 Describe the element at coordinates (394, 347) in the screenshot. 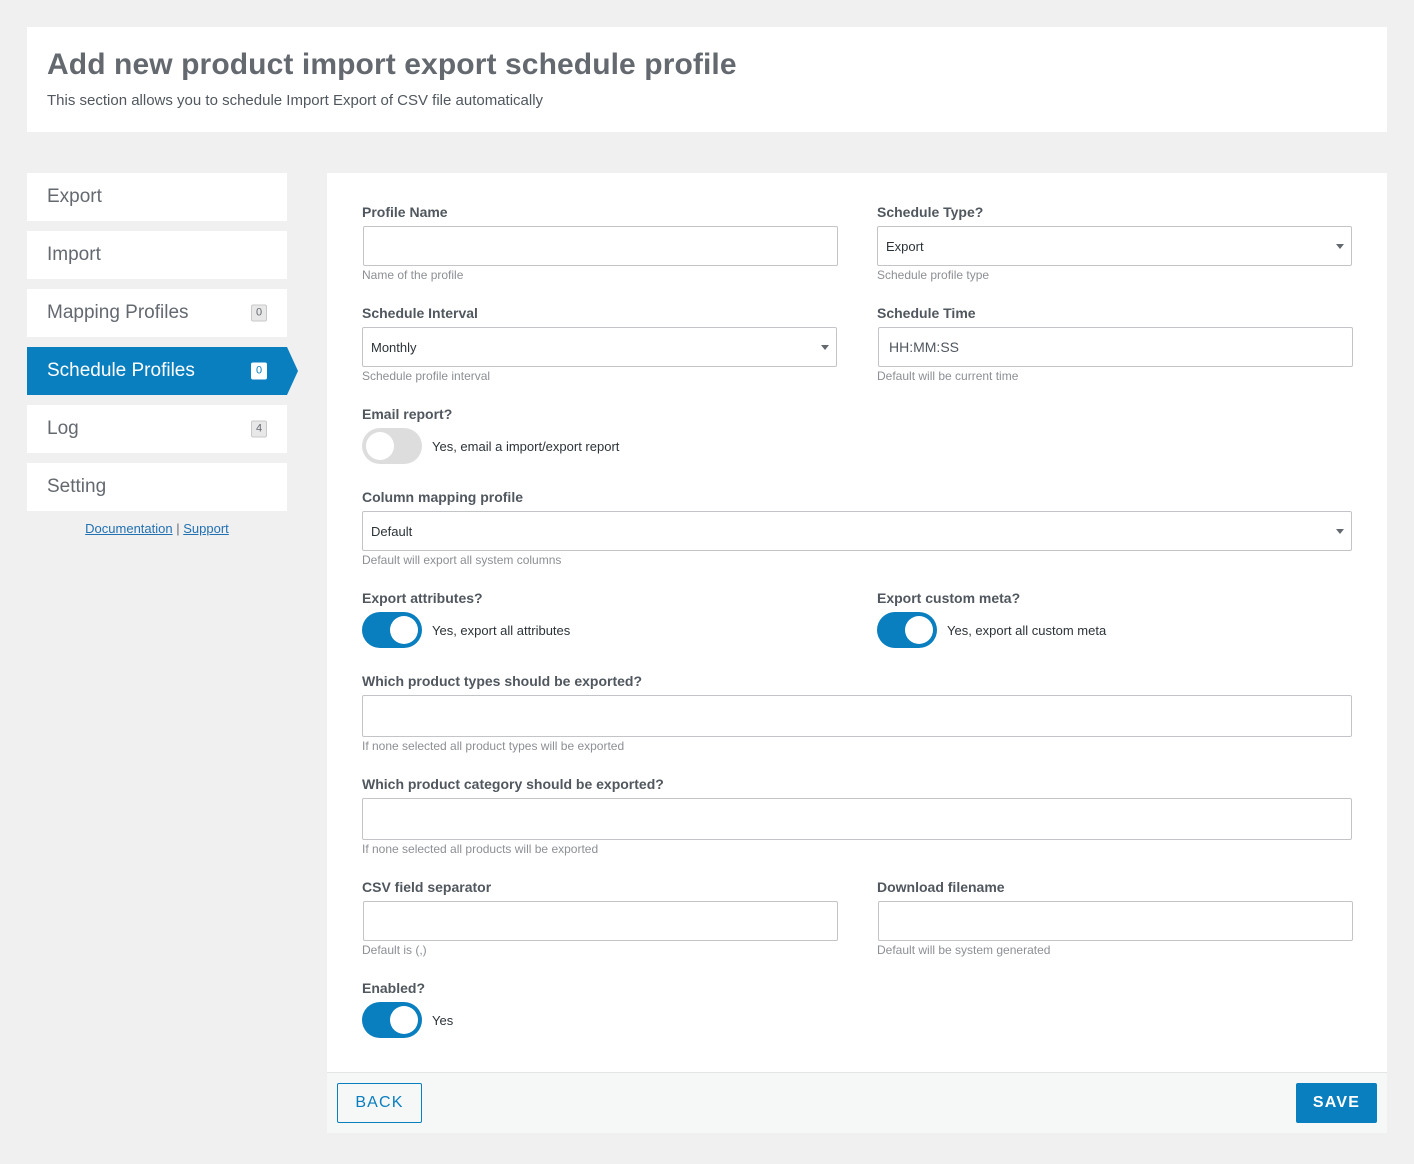

I see `schedule-interval-value: Monthly` at that location.